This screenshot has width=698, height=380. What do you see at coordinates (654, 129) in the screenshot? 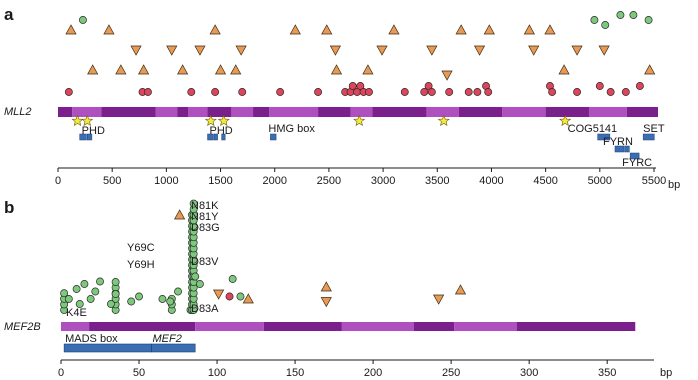
I see `domain-label: SET` at bounding box center [654, 129].